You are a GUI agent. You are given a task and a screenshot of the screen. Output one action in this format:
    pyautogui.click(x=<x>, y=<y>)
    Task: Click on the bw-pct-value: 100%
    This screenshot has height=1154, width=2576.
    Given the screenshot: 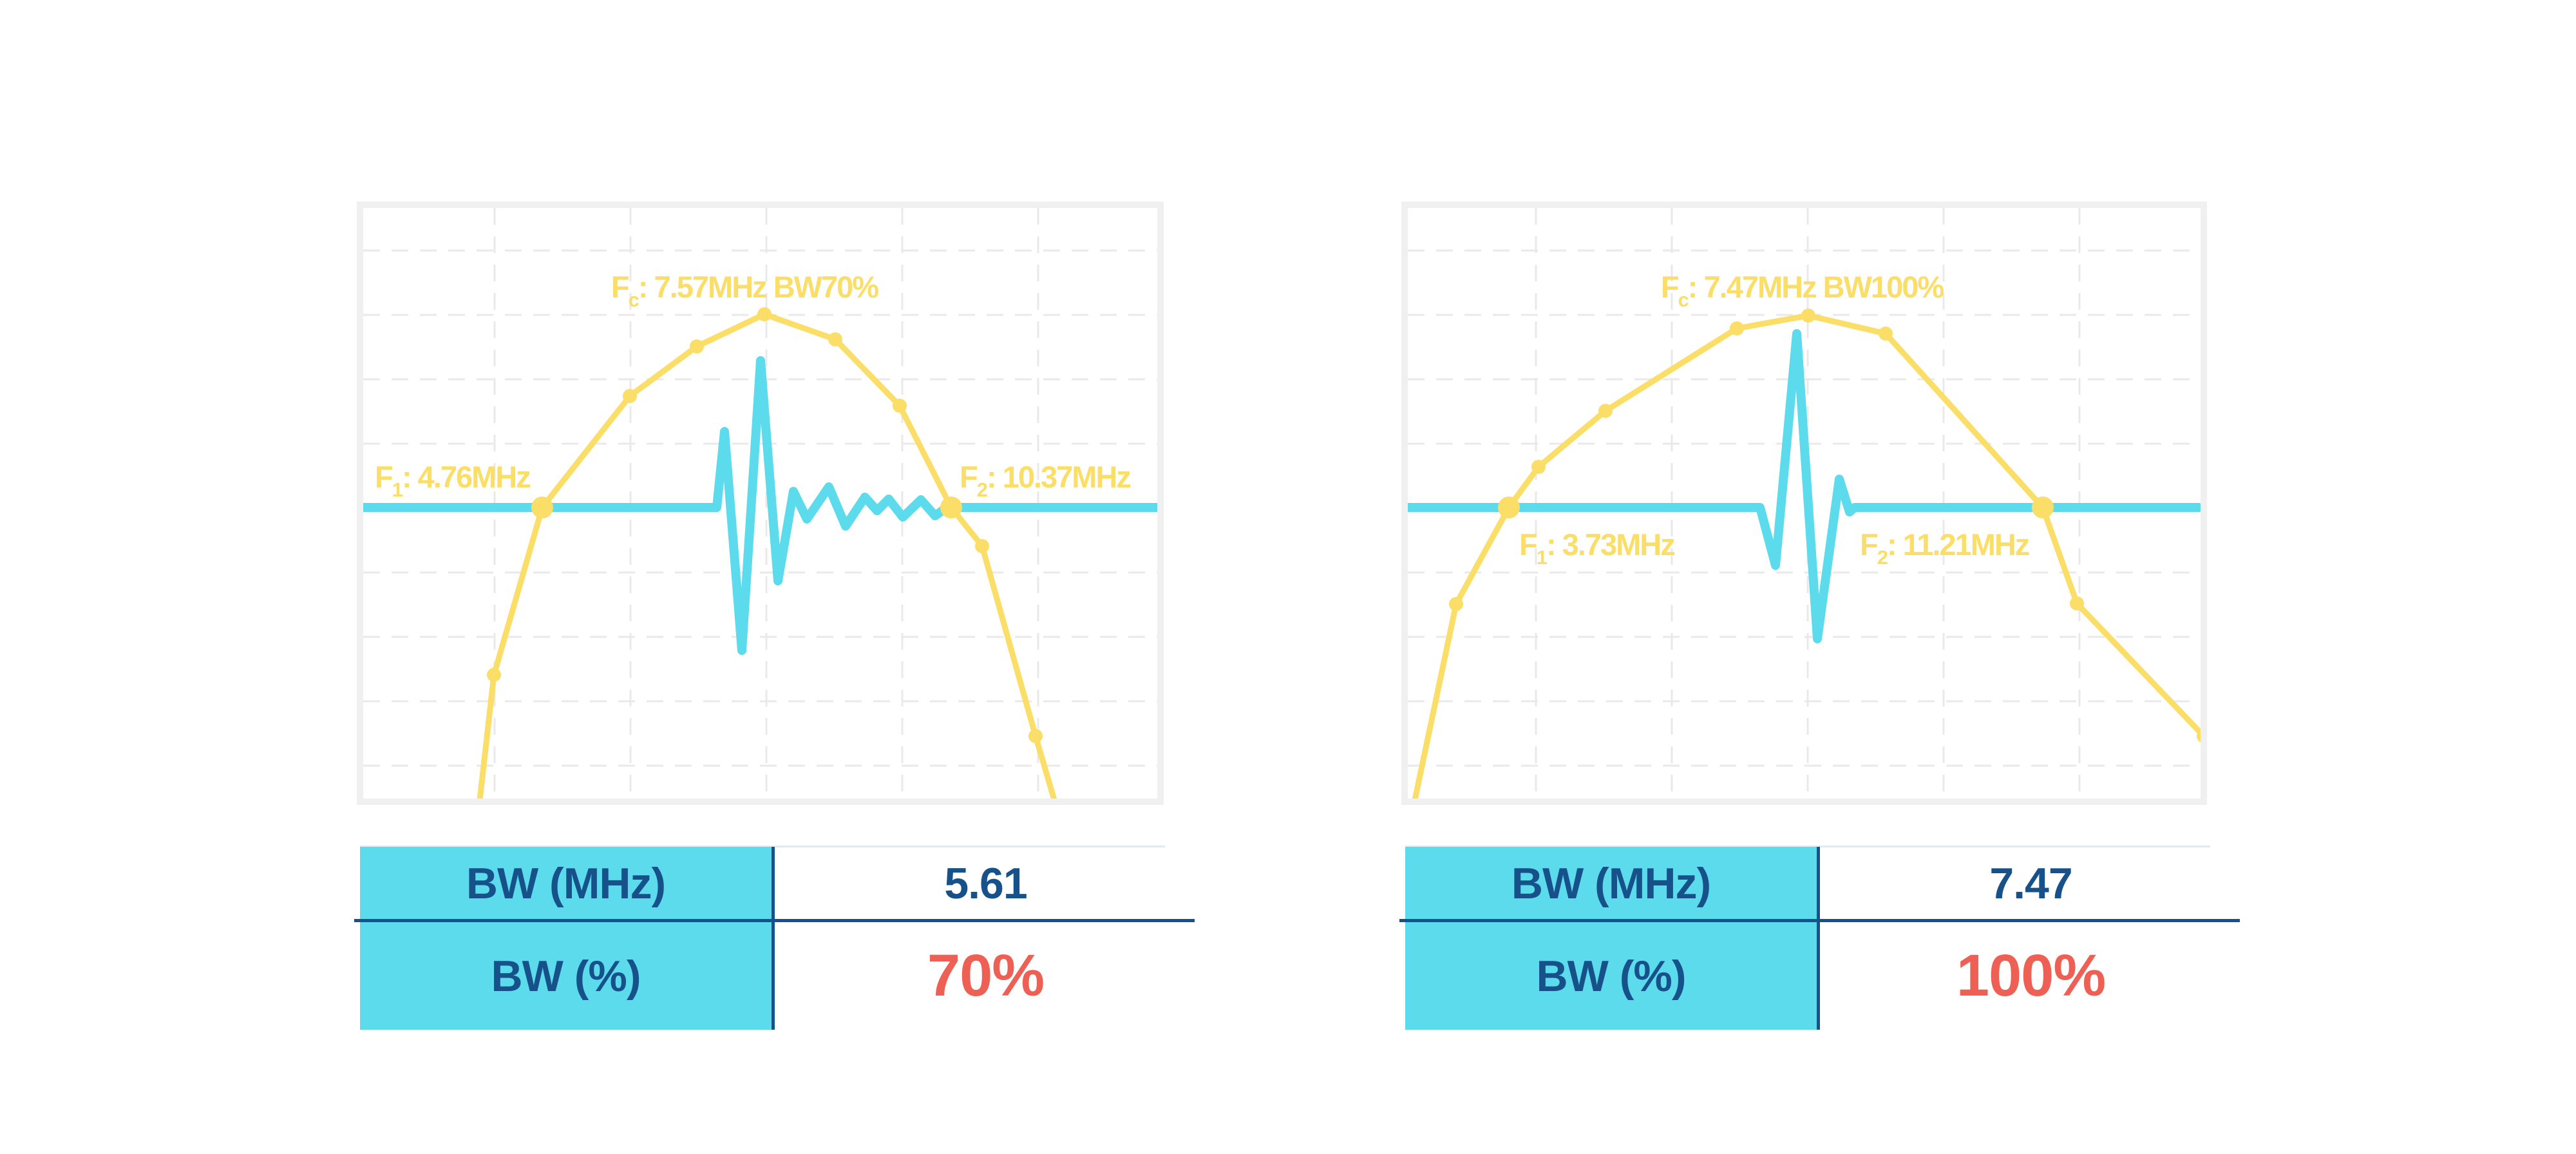 What is the action you would take?
    pyautogui.click(x=2031, y=975)
    